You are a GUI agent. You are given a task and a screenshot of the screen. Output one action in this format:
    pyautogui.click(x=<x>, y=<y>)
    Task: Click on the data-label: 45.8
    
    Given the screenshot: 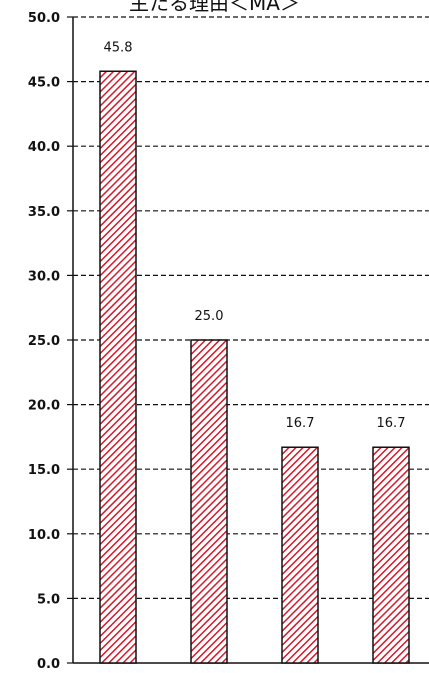 What is the action you would take?
    pyautogui.click(x=118, y=47)
    